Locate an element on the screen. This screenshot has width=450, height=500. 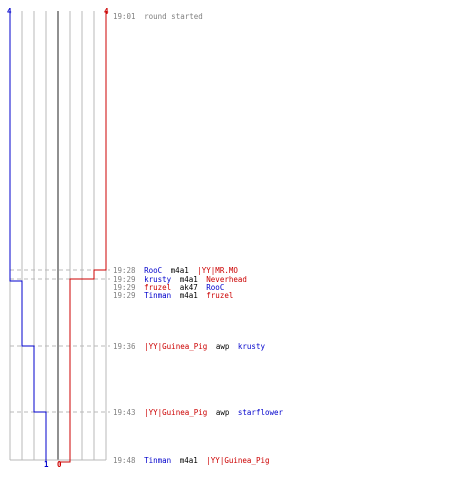
event-time: 19:28 is located at coordinates (124, 270).